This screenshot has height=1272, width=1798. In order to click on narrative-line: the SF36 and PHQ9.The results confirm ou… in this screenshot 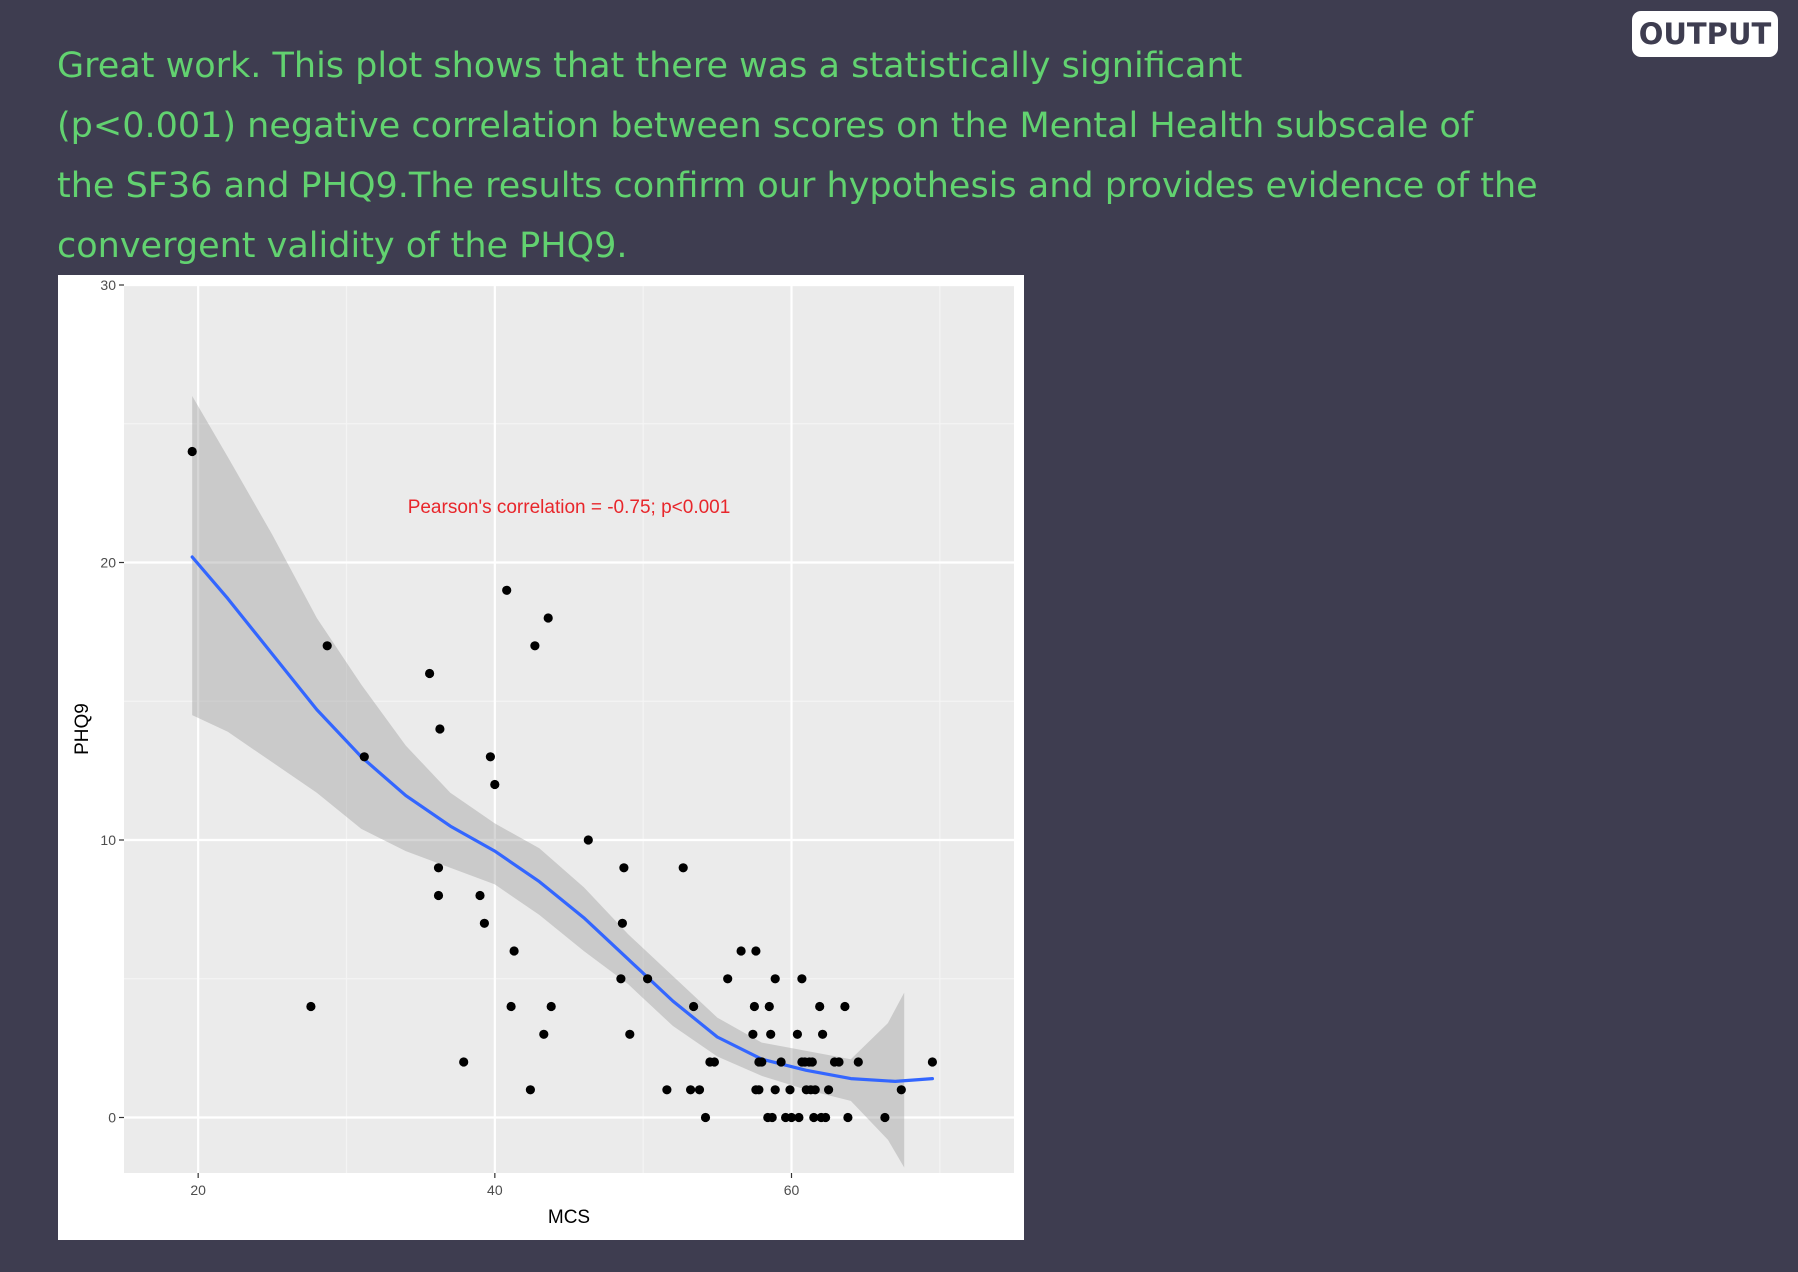, I will do `click(797, 186)`.